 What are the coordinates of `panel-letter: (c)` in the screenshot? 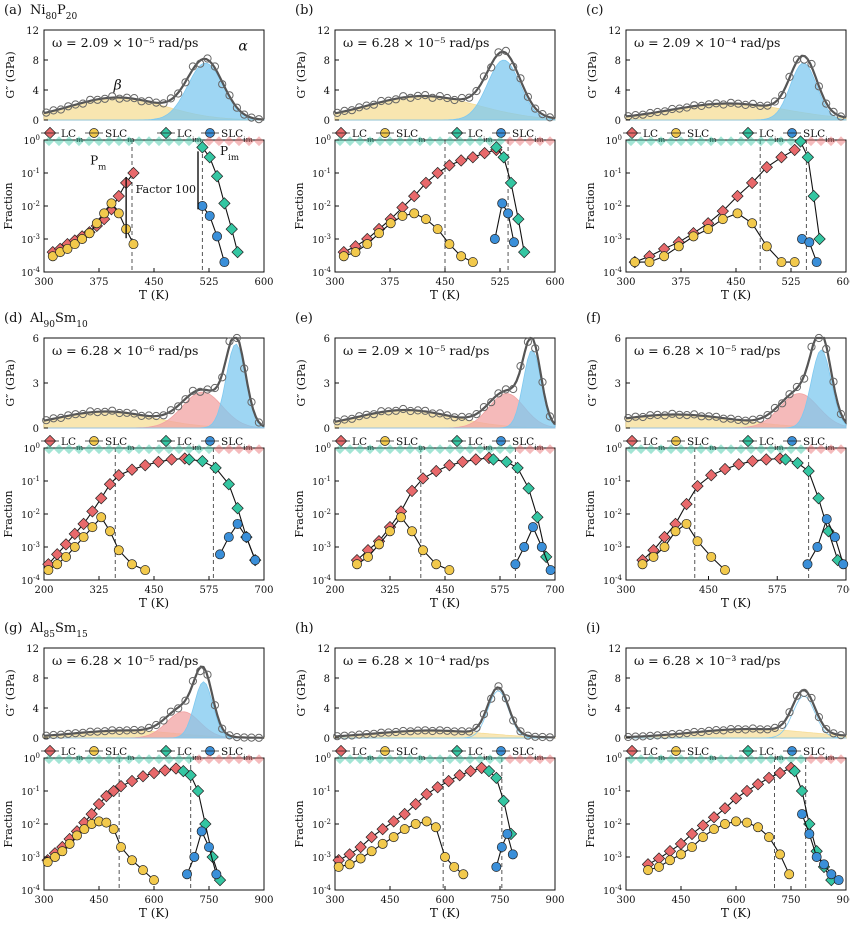 It's located at (594, 10).